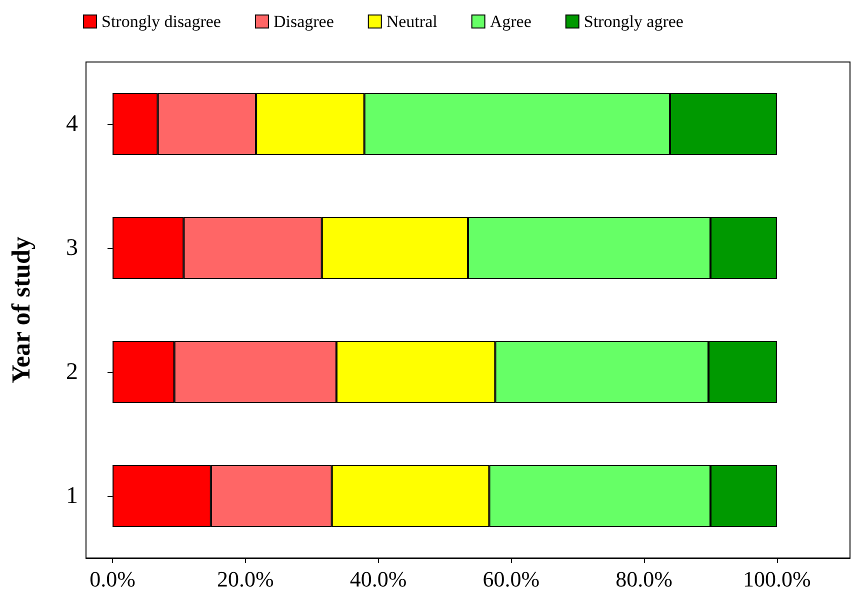  Describe the element at coordinates (21, 310) in the screenshot. I see `y-axis-title: Year of study` at that location.